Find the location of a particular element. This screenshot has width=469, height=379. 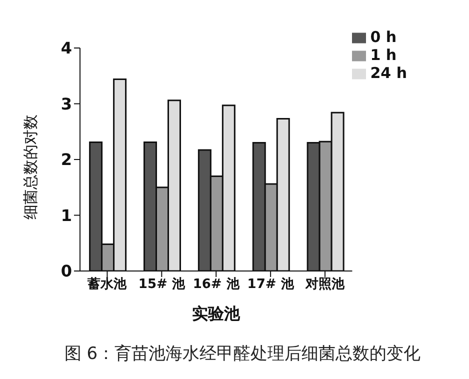

legend-label: 0 h is located at coordinates (383, 37).